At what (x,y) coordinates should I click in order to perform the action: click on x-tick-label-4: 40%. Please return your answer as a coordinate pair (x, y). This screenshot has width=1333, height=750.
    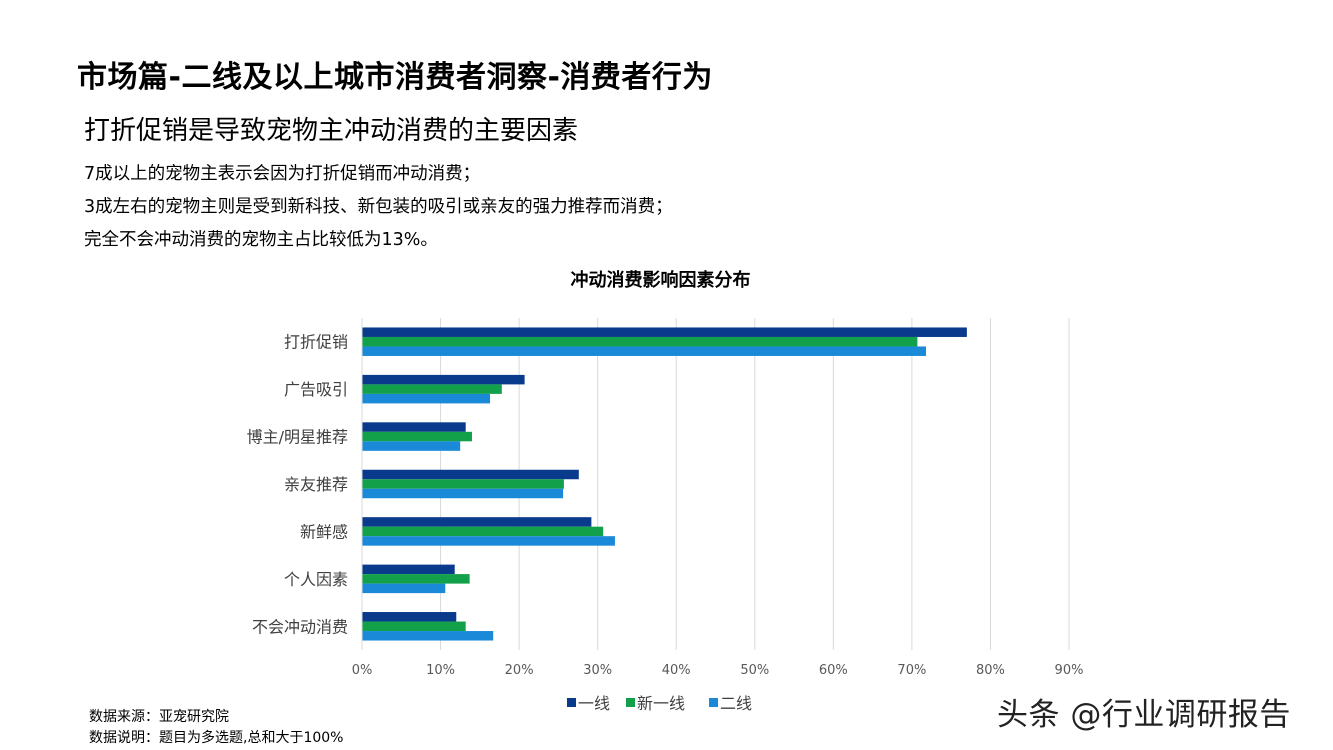
    Looking at the image, I should click on (676, 670).